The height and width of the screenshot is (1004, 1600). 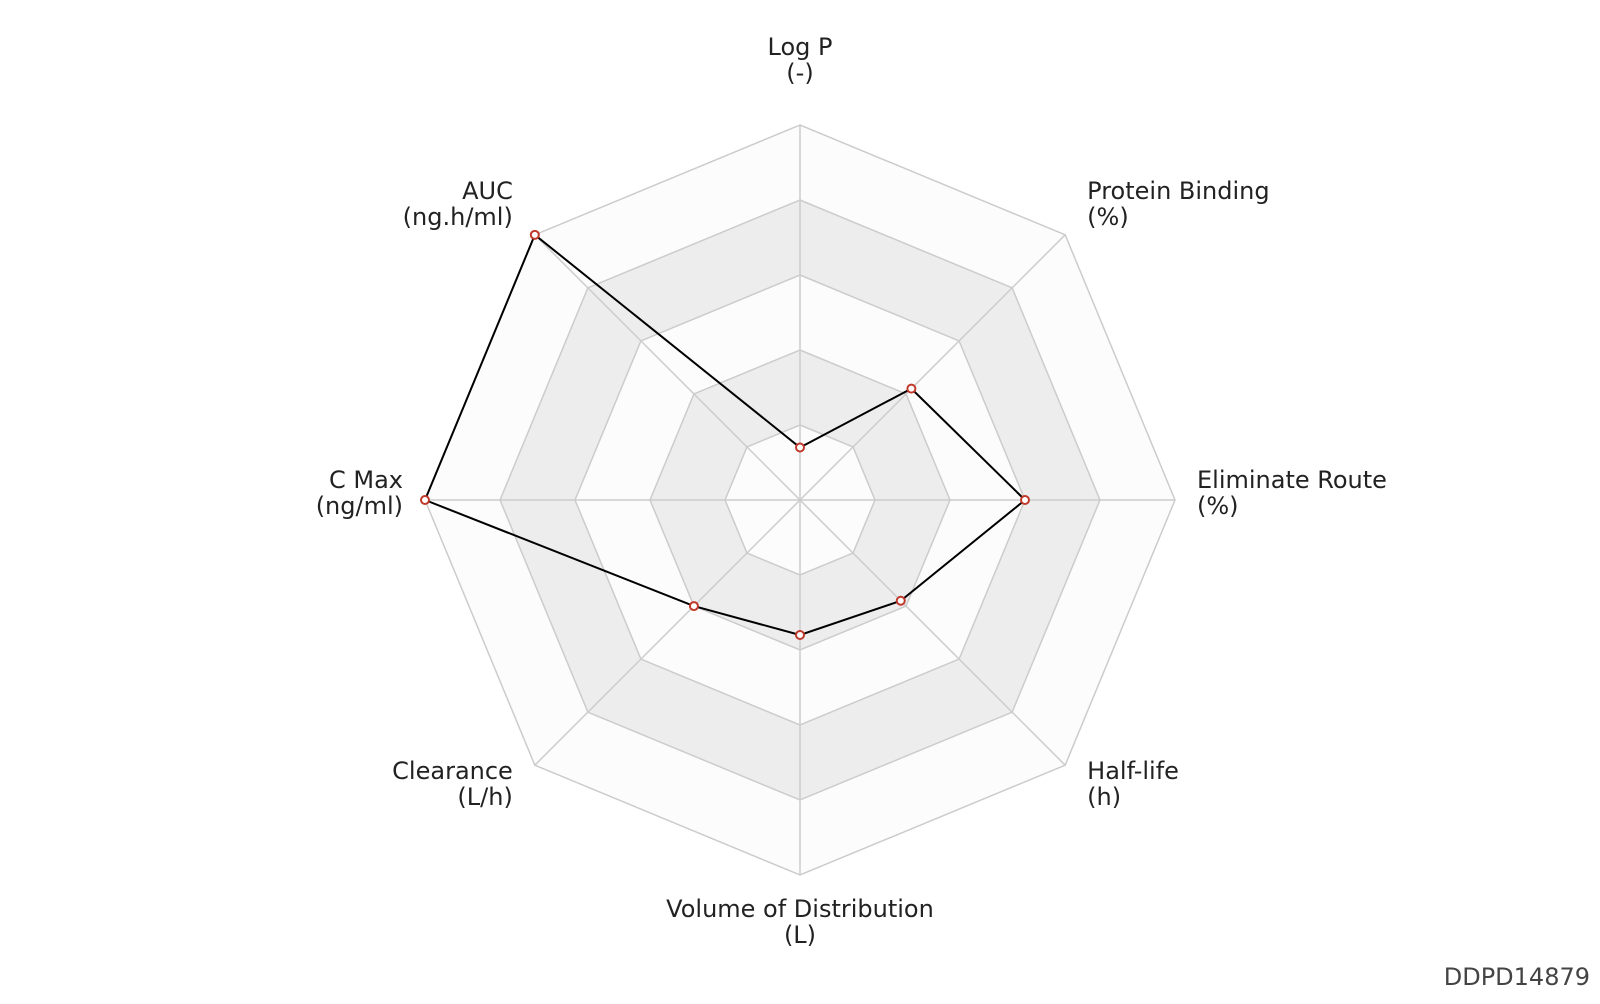 I want to click on axis-label: Eliminate Route, so click(x=1292, y=480).